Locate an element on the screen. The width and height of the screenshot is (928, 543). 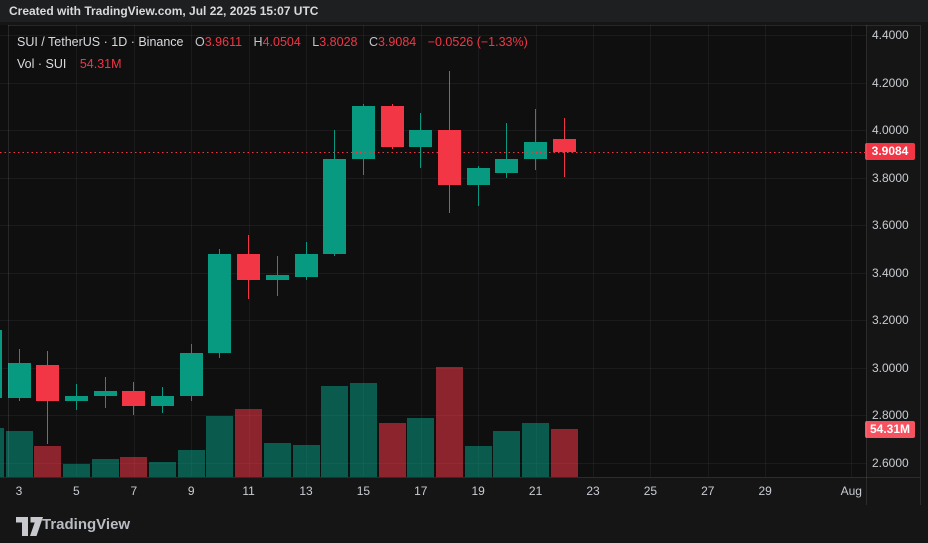
price-tick-label: 4.4000 is located at coordinates (890, 35).